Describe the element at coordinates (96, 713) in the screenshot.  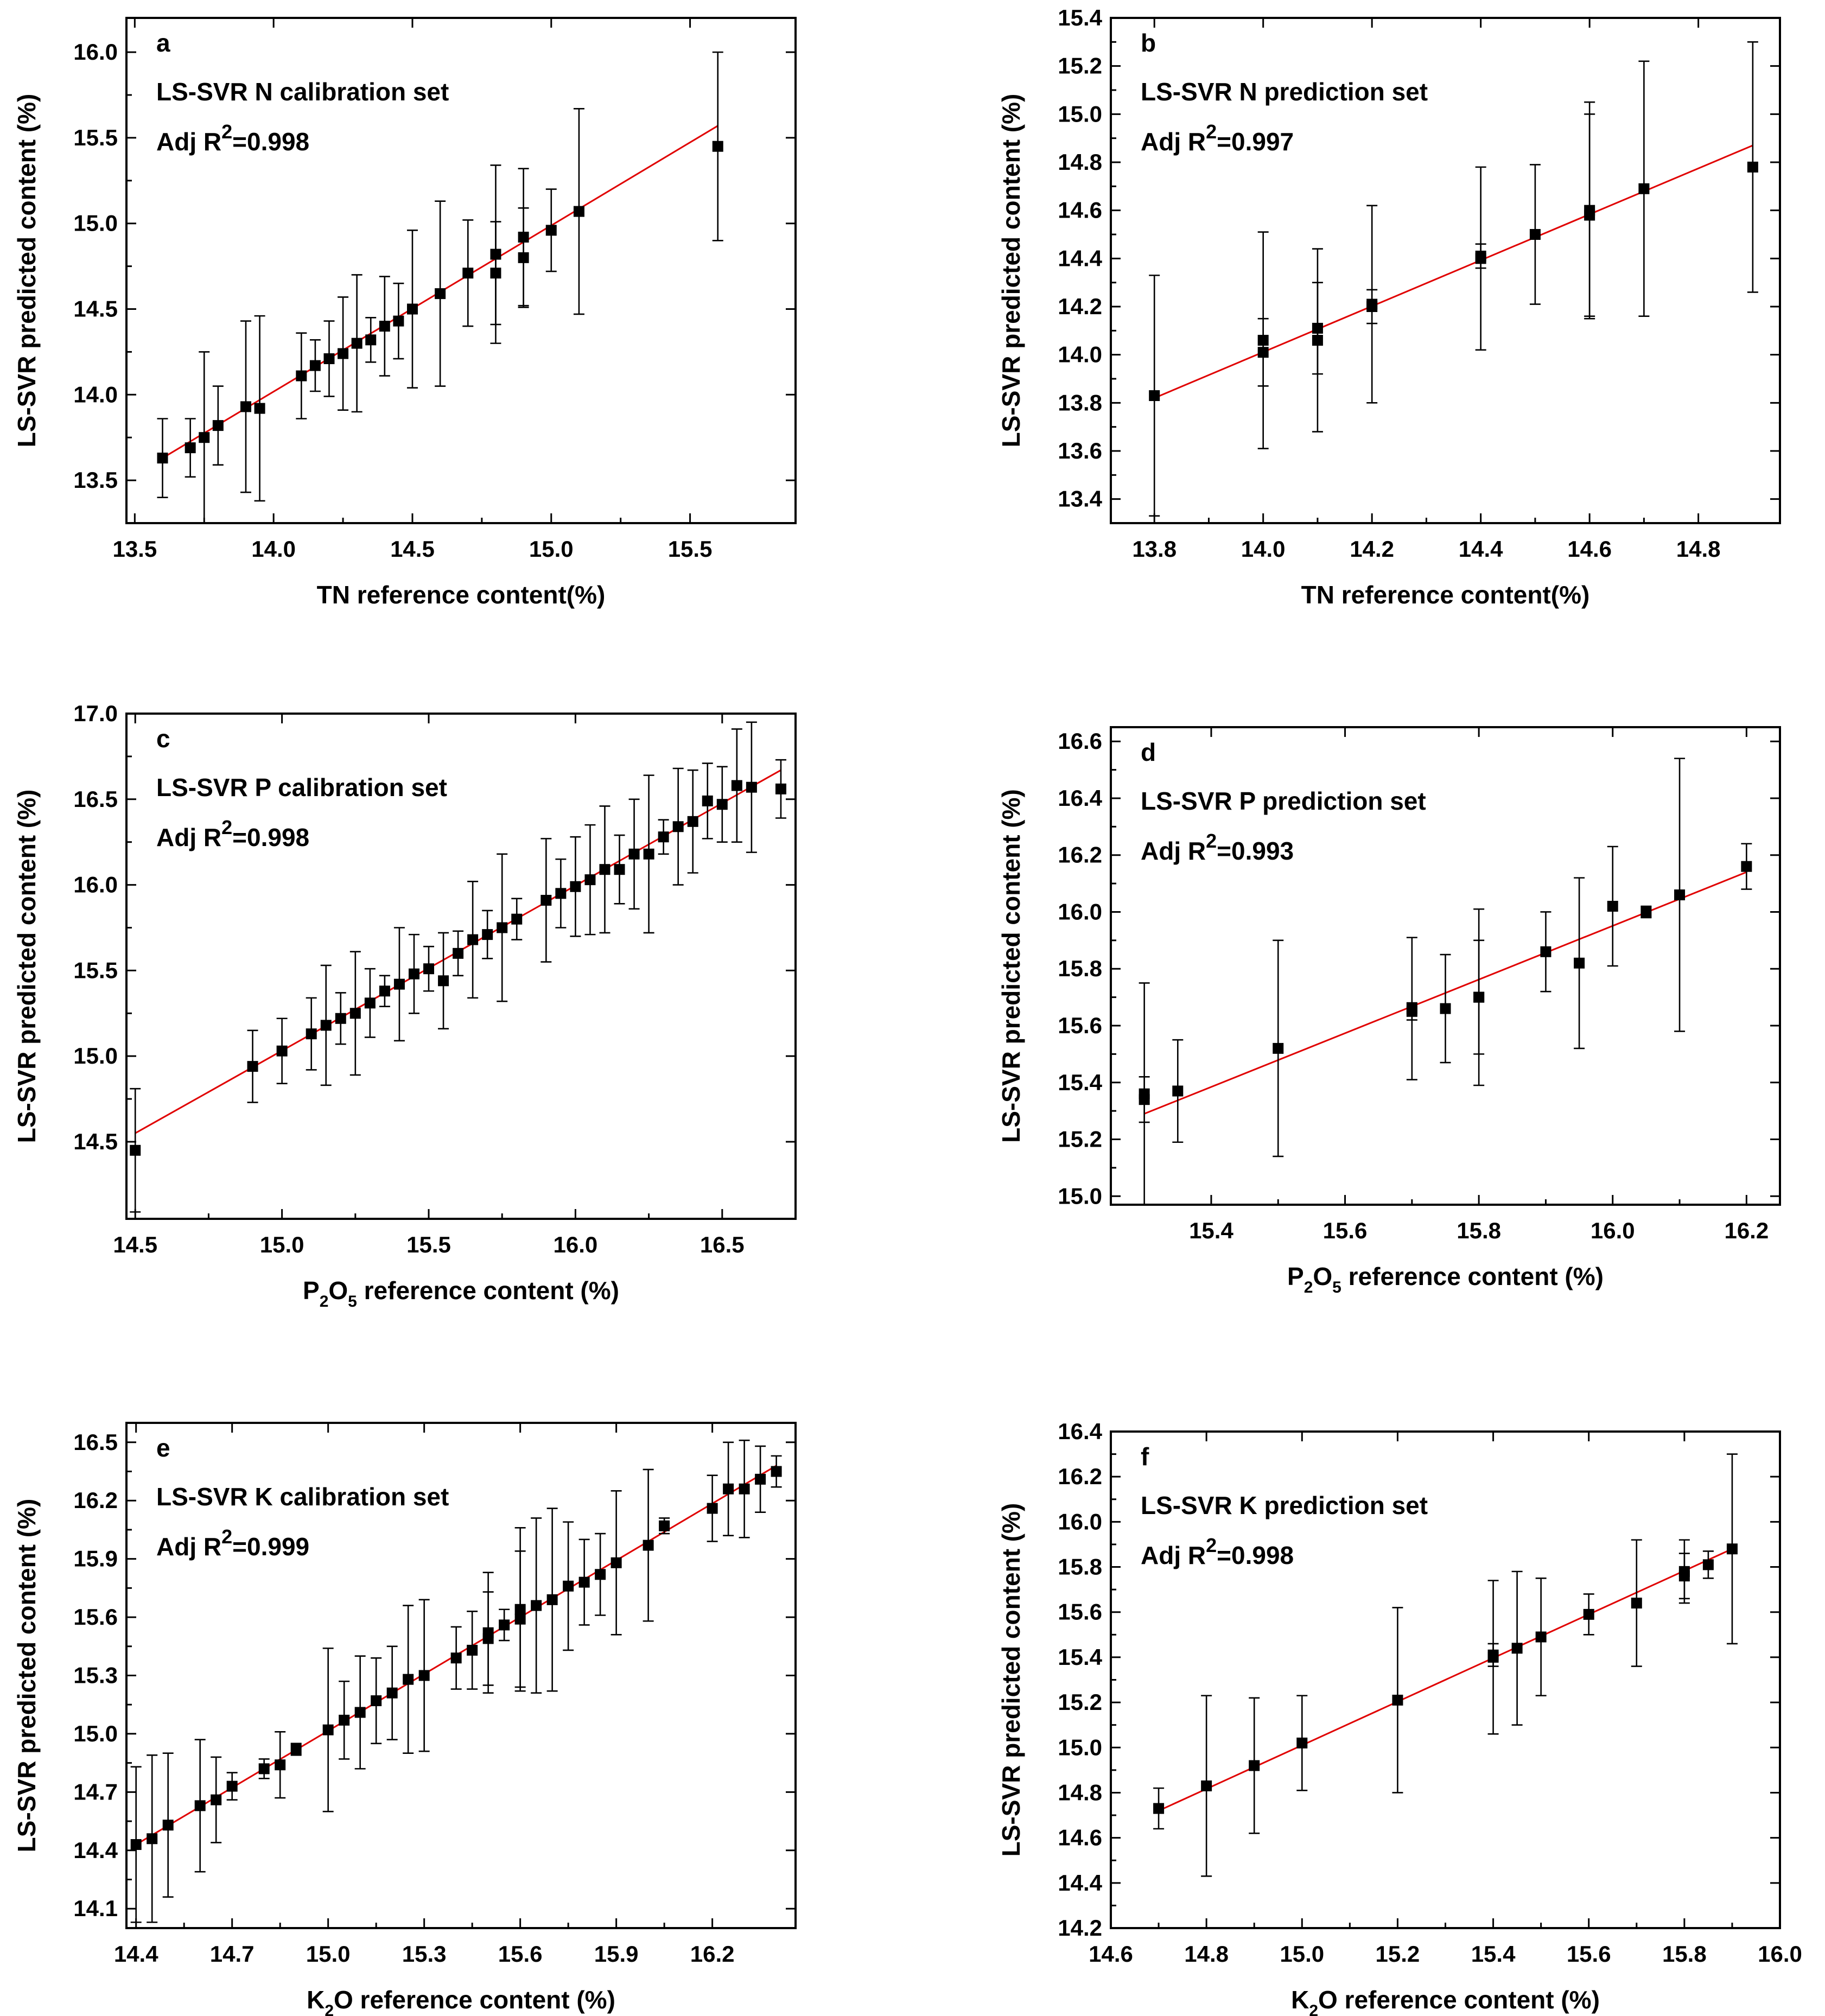
I see `y-tick-label: 17.0` at that location.